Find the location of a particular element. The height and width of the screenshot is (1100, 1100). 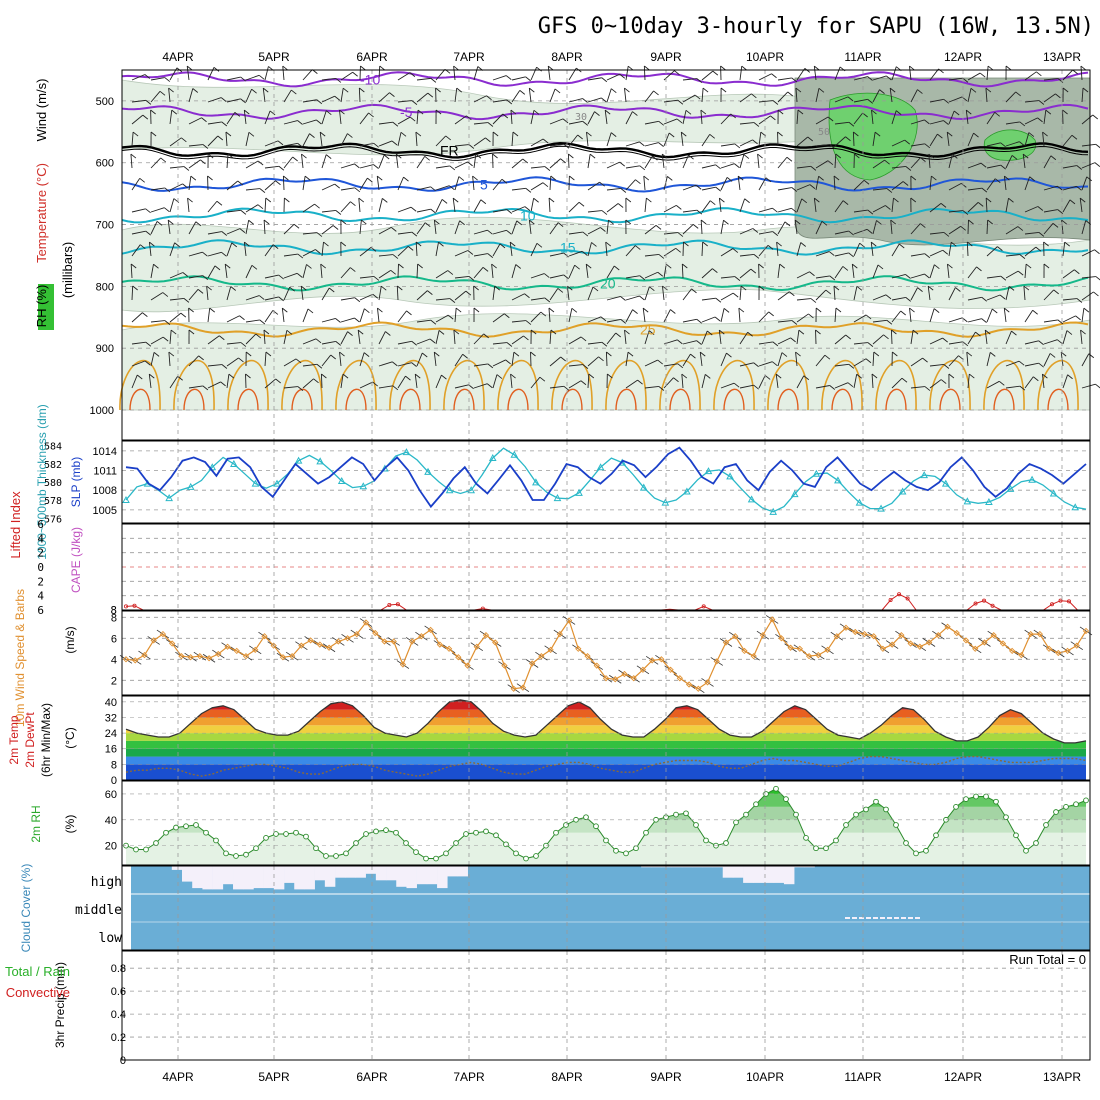

slp-ytick-1005: 1005 is located at coordinates (105, 511).